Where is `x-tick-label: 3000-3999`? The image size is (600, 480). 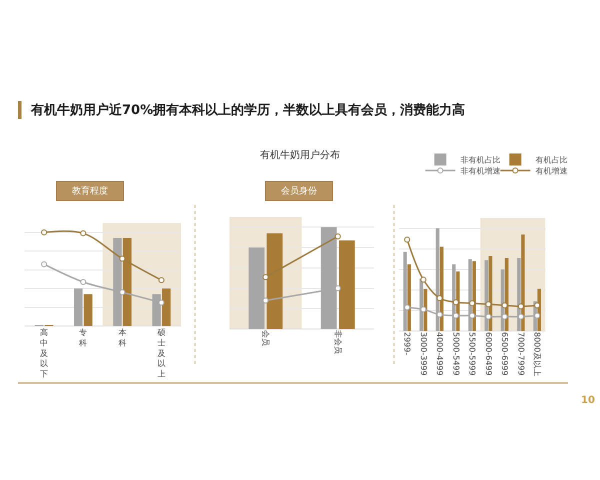
x-tick-label: 3000-3999 is located at coordinates (423, 354).